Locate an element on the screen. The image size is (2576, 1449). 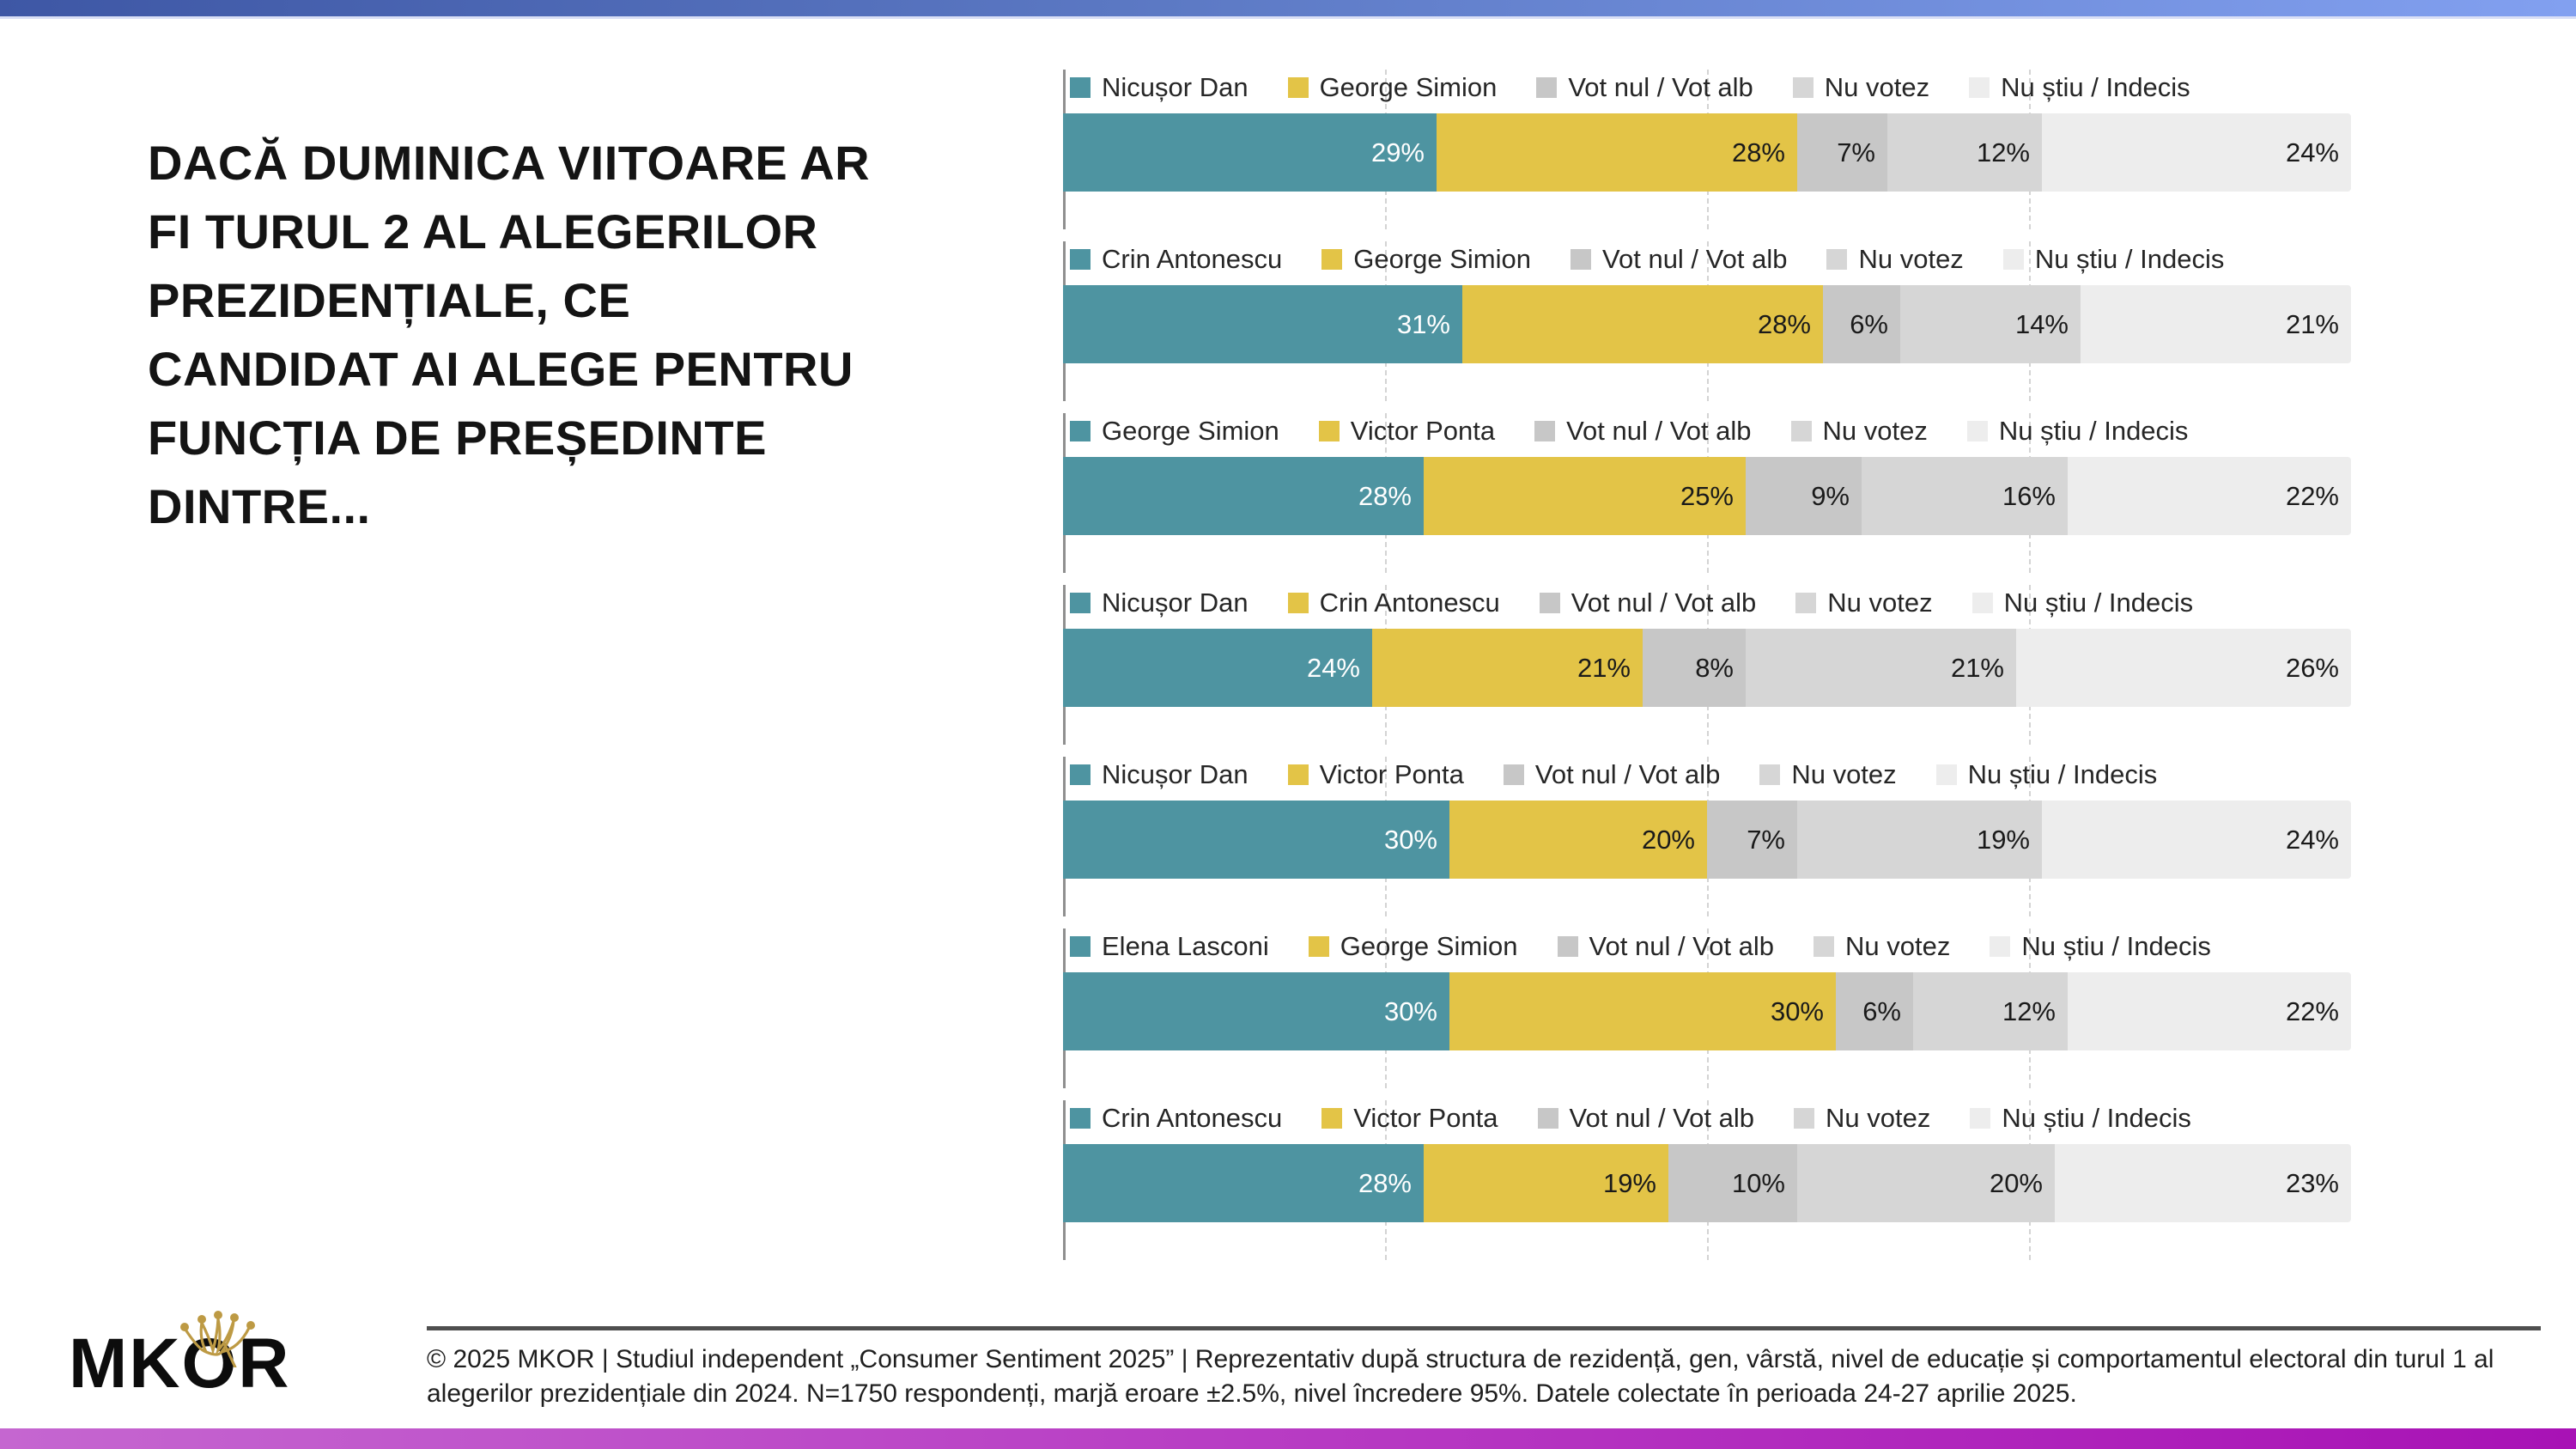
page-title-line: PREZIDENȚIALE, CE is located at coordinates (389, 300).